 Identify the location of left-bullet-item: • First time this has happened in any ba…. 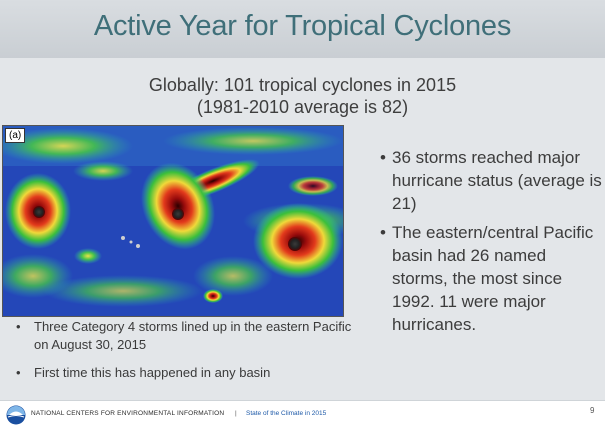
(182, 373).